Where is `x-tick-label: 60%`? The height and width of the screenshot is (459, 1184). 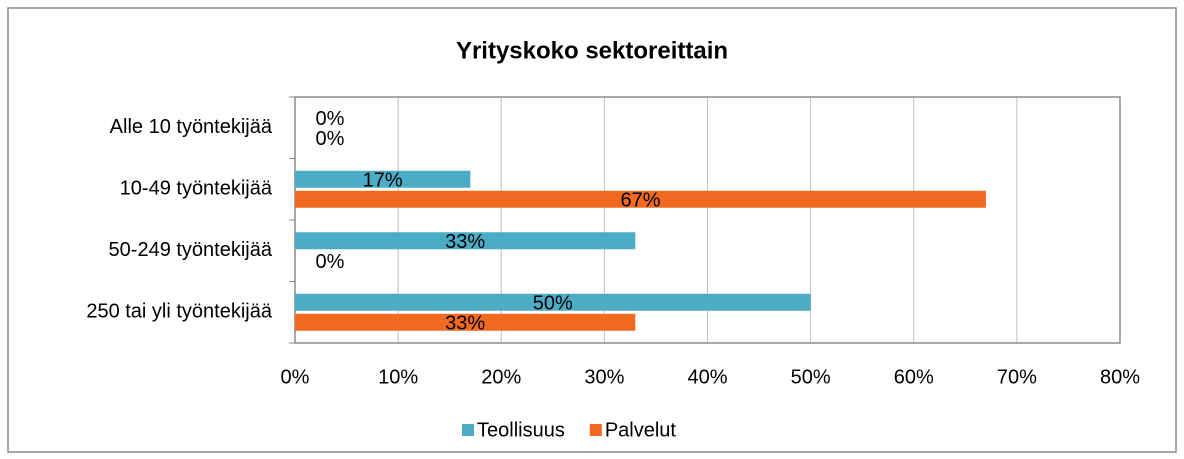
x-tick-label: 60% is located at coordinates (914, 377).